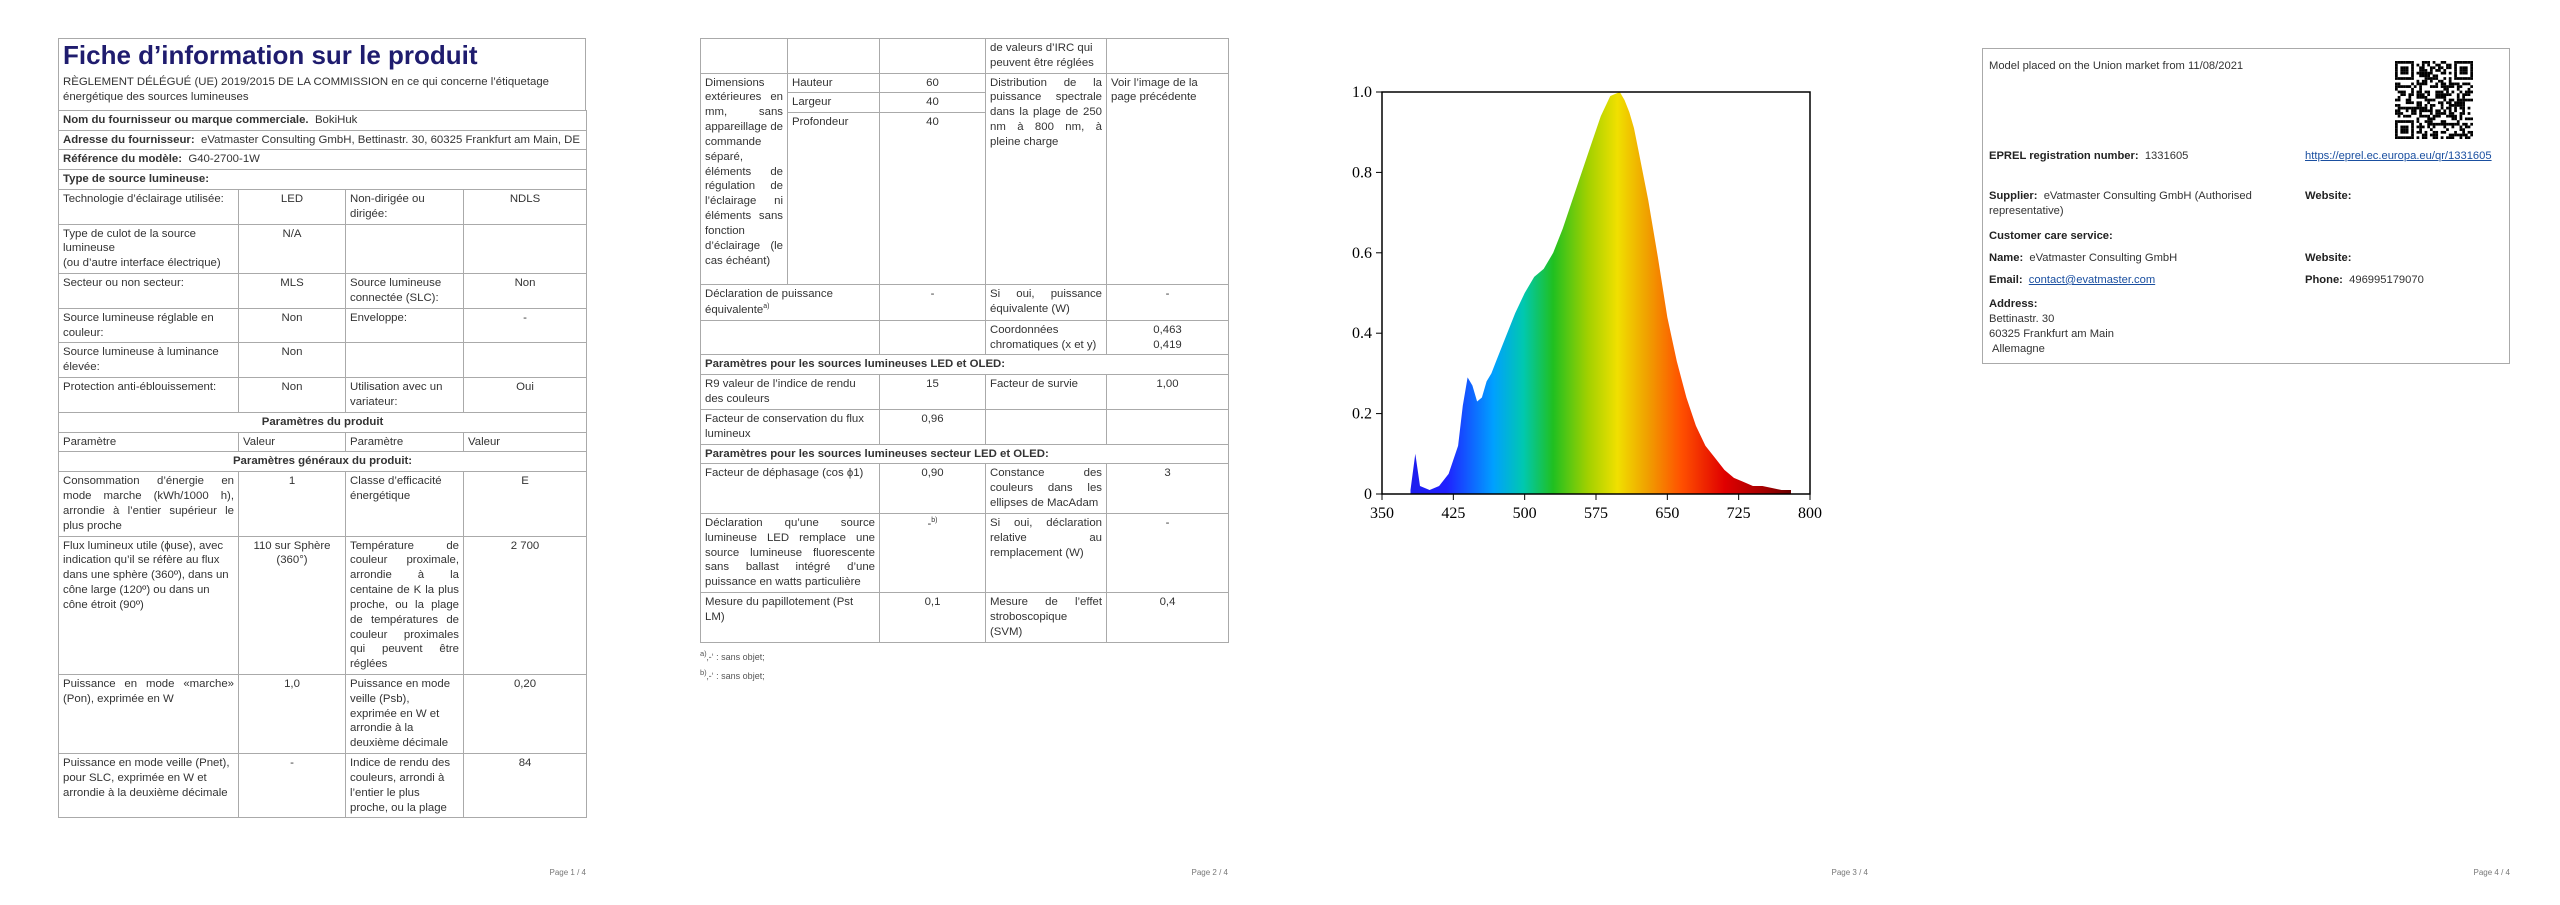 This screenshot has height=905, width=2560. I want to click on row-value: MLS, so click(292, 291).